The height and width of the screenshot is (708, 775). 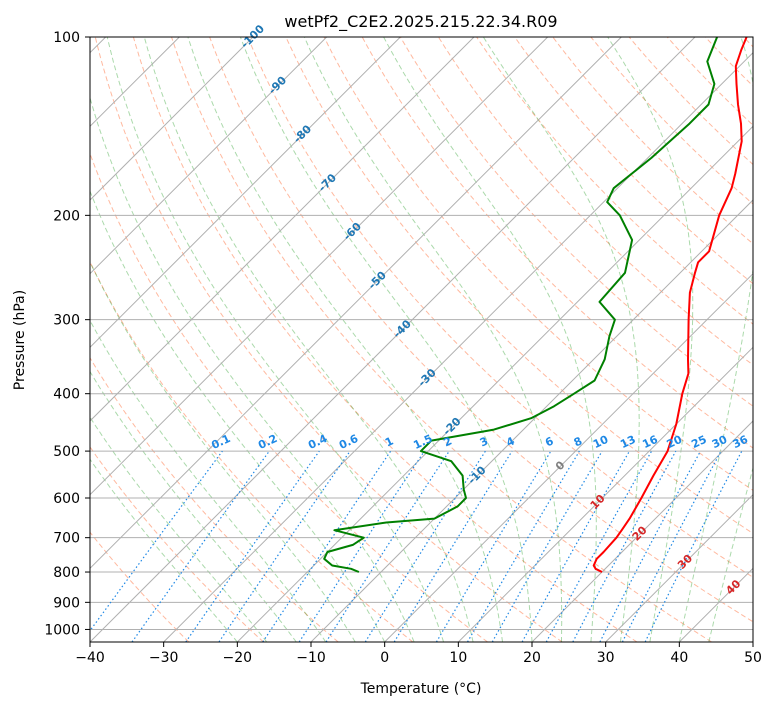 I want to click on y-tick-label: 900, so click(x=66, y=603).